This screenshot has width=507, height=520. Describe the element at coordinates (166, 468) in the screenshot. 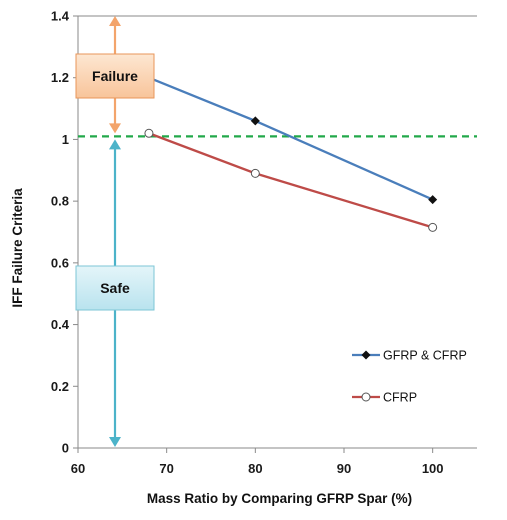

I see `x-tick-label: 70` at that location.